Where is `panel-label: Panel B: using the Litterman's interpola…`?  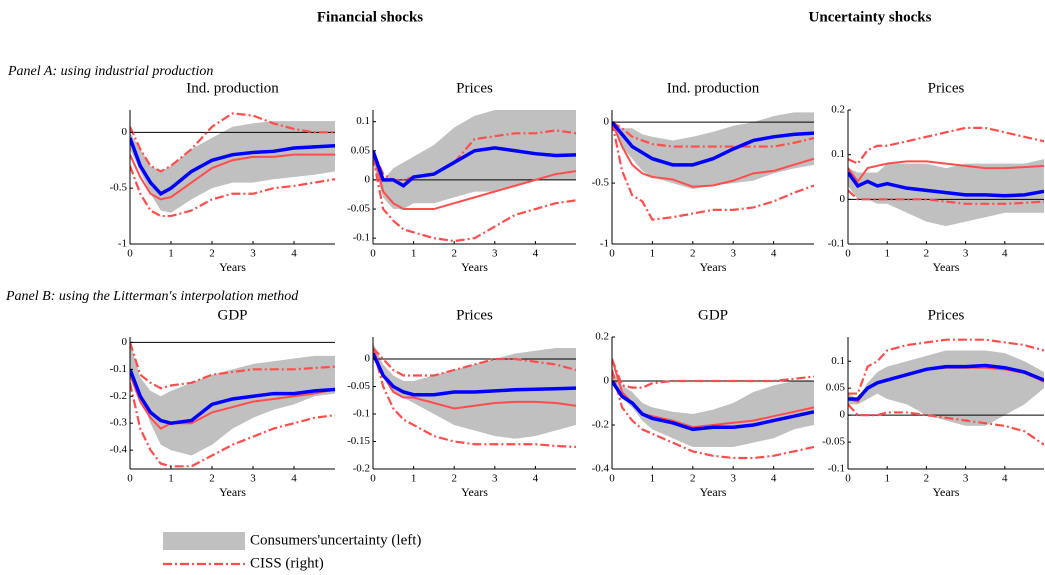
panel-label: Panel B: using the Litterman's interpola… is located at coordinates (152, 296).